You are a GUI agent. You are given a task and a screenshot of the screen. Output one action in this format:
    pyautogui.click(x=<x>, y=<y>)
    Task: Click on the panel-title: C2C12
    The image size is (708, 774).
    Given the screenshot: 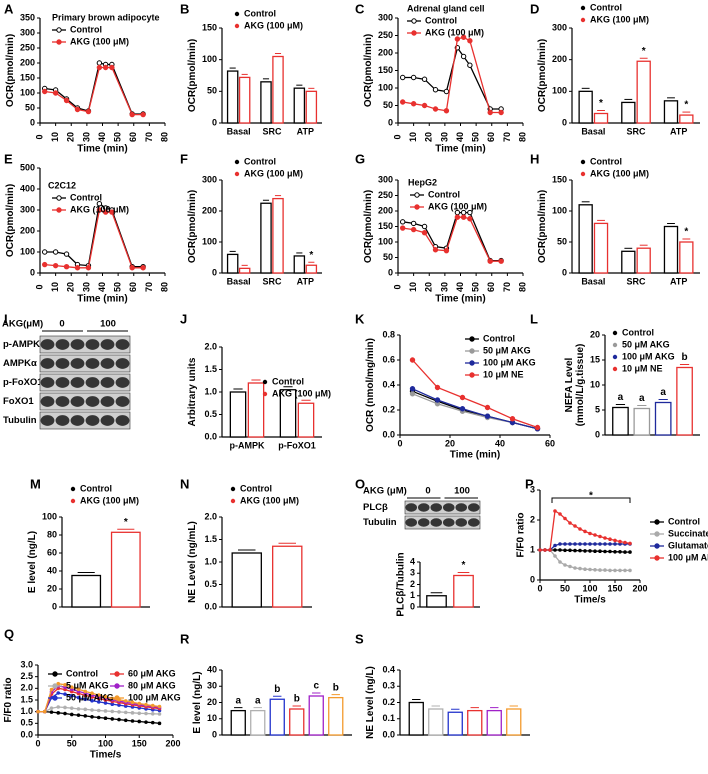 What is the action you would take?
    pyautogui.click(x=62, y=185)
    